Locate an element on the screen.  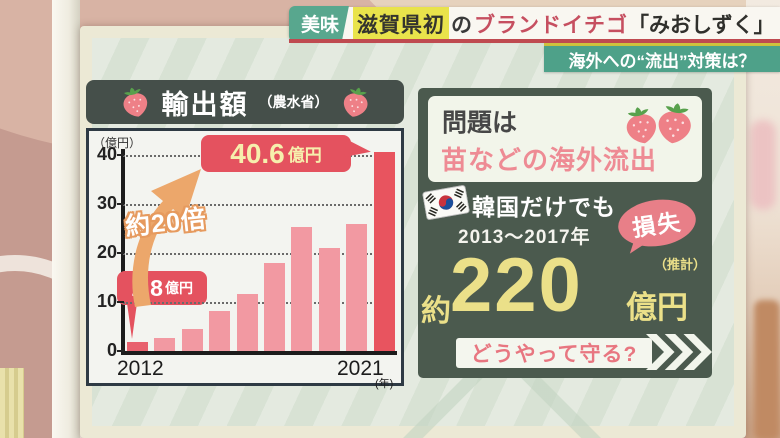
bar-2018 is located at coordinates (302, 289).